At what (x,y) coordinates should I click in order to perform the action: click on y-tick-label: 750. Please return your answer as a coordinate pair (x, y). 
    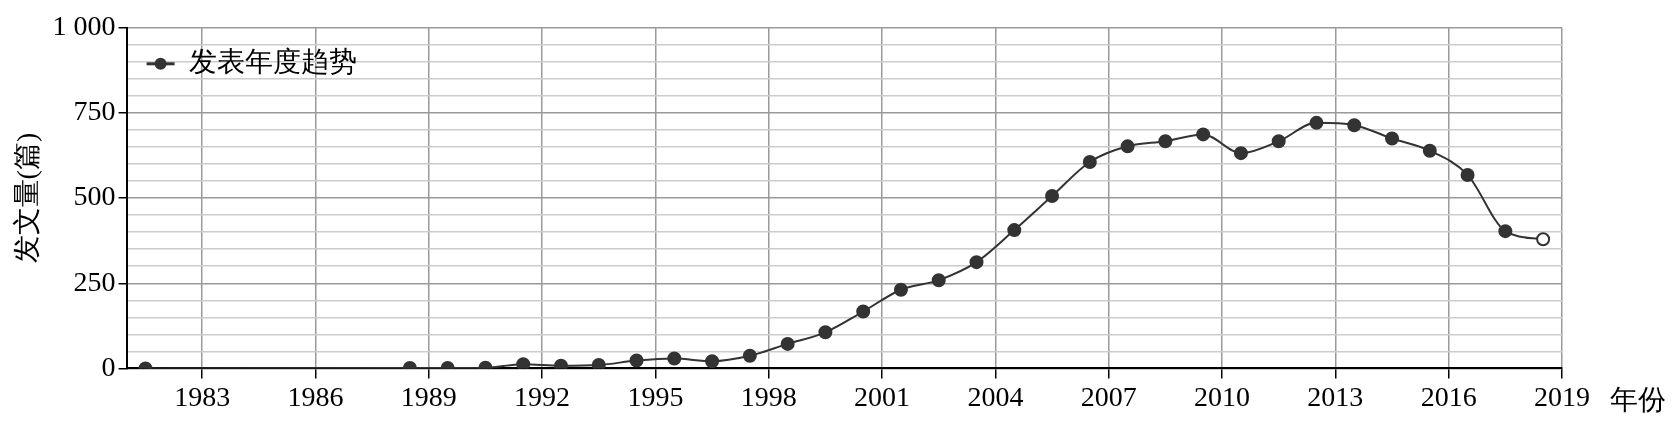
    Looking at the image, I should click on (94, 111).